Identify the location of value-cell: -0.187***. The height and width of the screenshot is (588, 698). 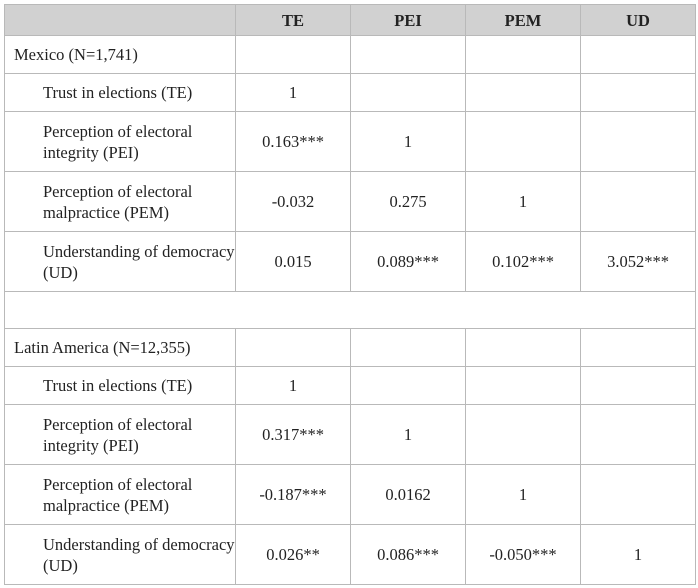
(293, 494).